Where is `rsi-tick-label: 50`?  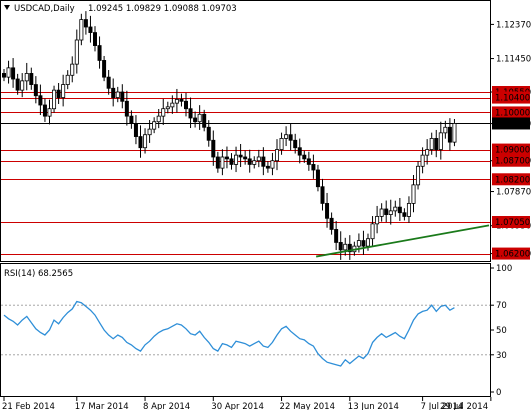 rsi-tick-label: 50 is located at coordinates (501, 331).